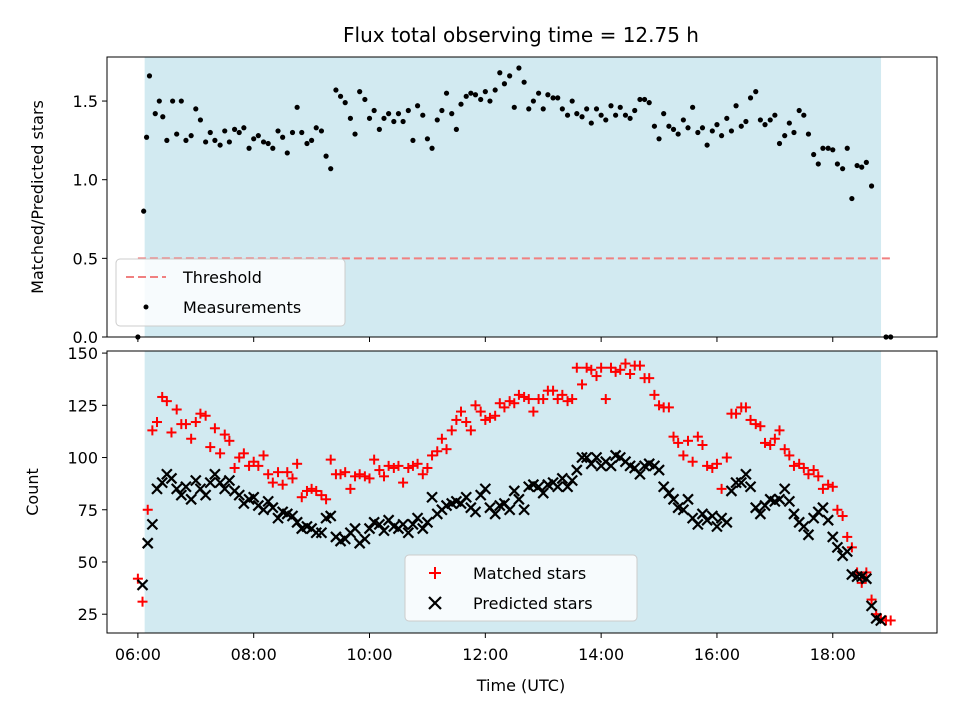 The width and height of the screenshot is (960, 720). Describe the element at coordinates (88, 510) in the screenshot. I see `y-tick-label: 75` at that location.